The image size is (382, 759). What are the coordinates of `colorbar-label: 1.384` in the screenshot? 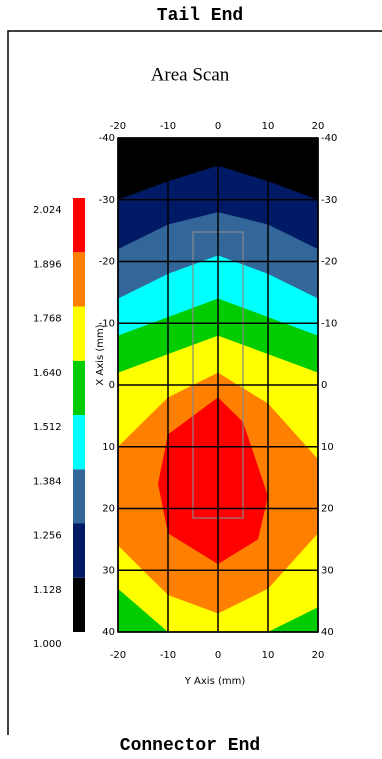 It's located at (47, 481).